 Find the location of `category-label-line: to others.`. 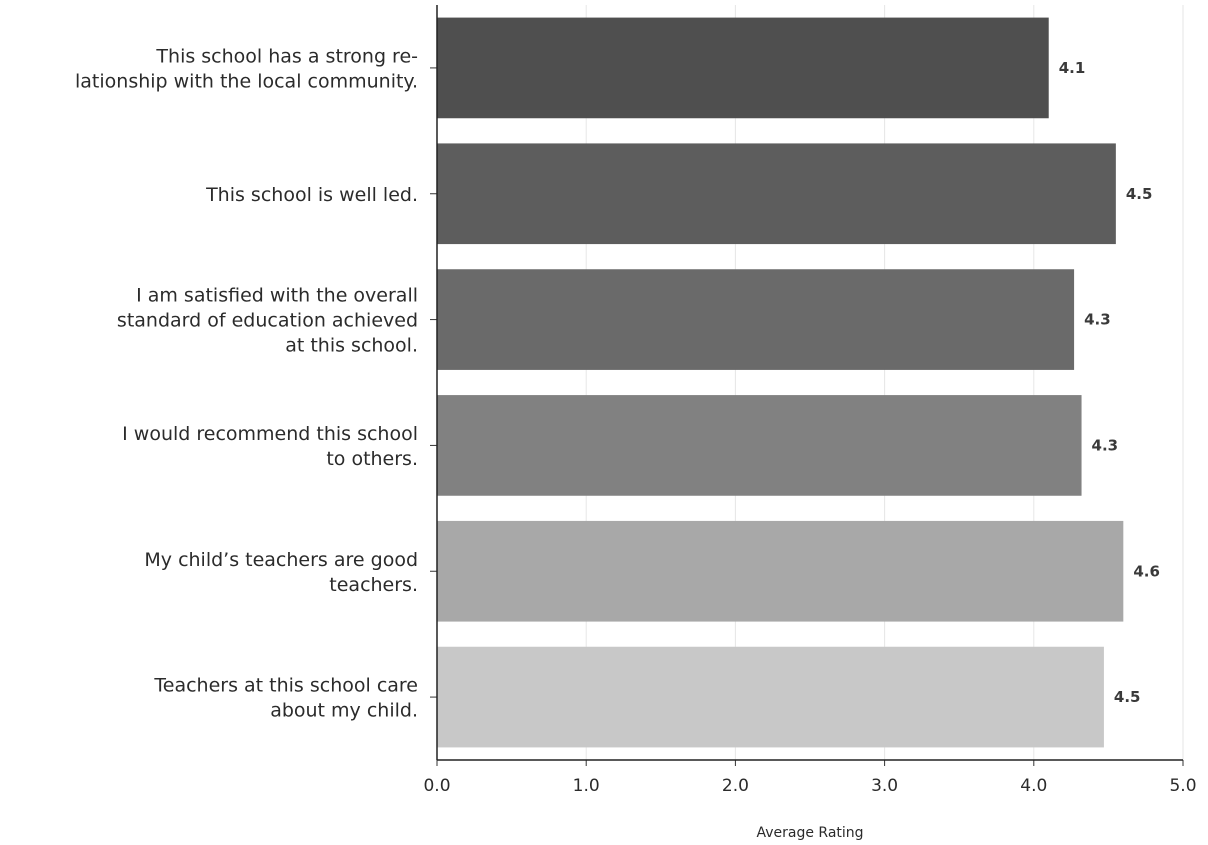

category-label-line: to others. is located at coordinates (372, 459).